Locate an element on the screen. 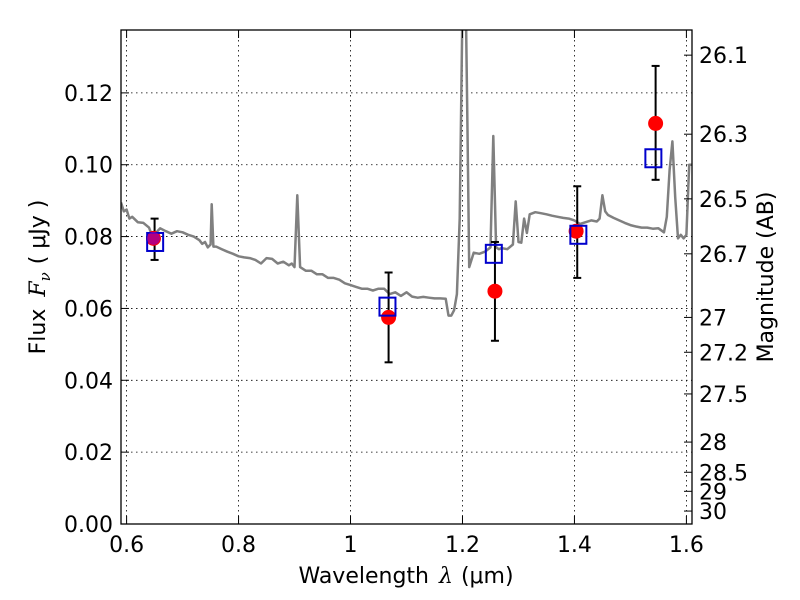  magnitude-tick-label: 28.5 is located at coordinates (723, 473).